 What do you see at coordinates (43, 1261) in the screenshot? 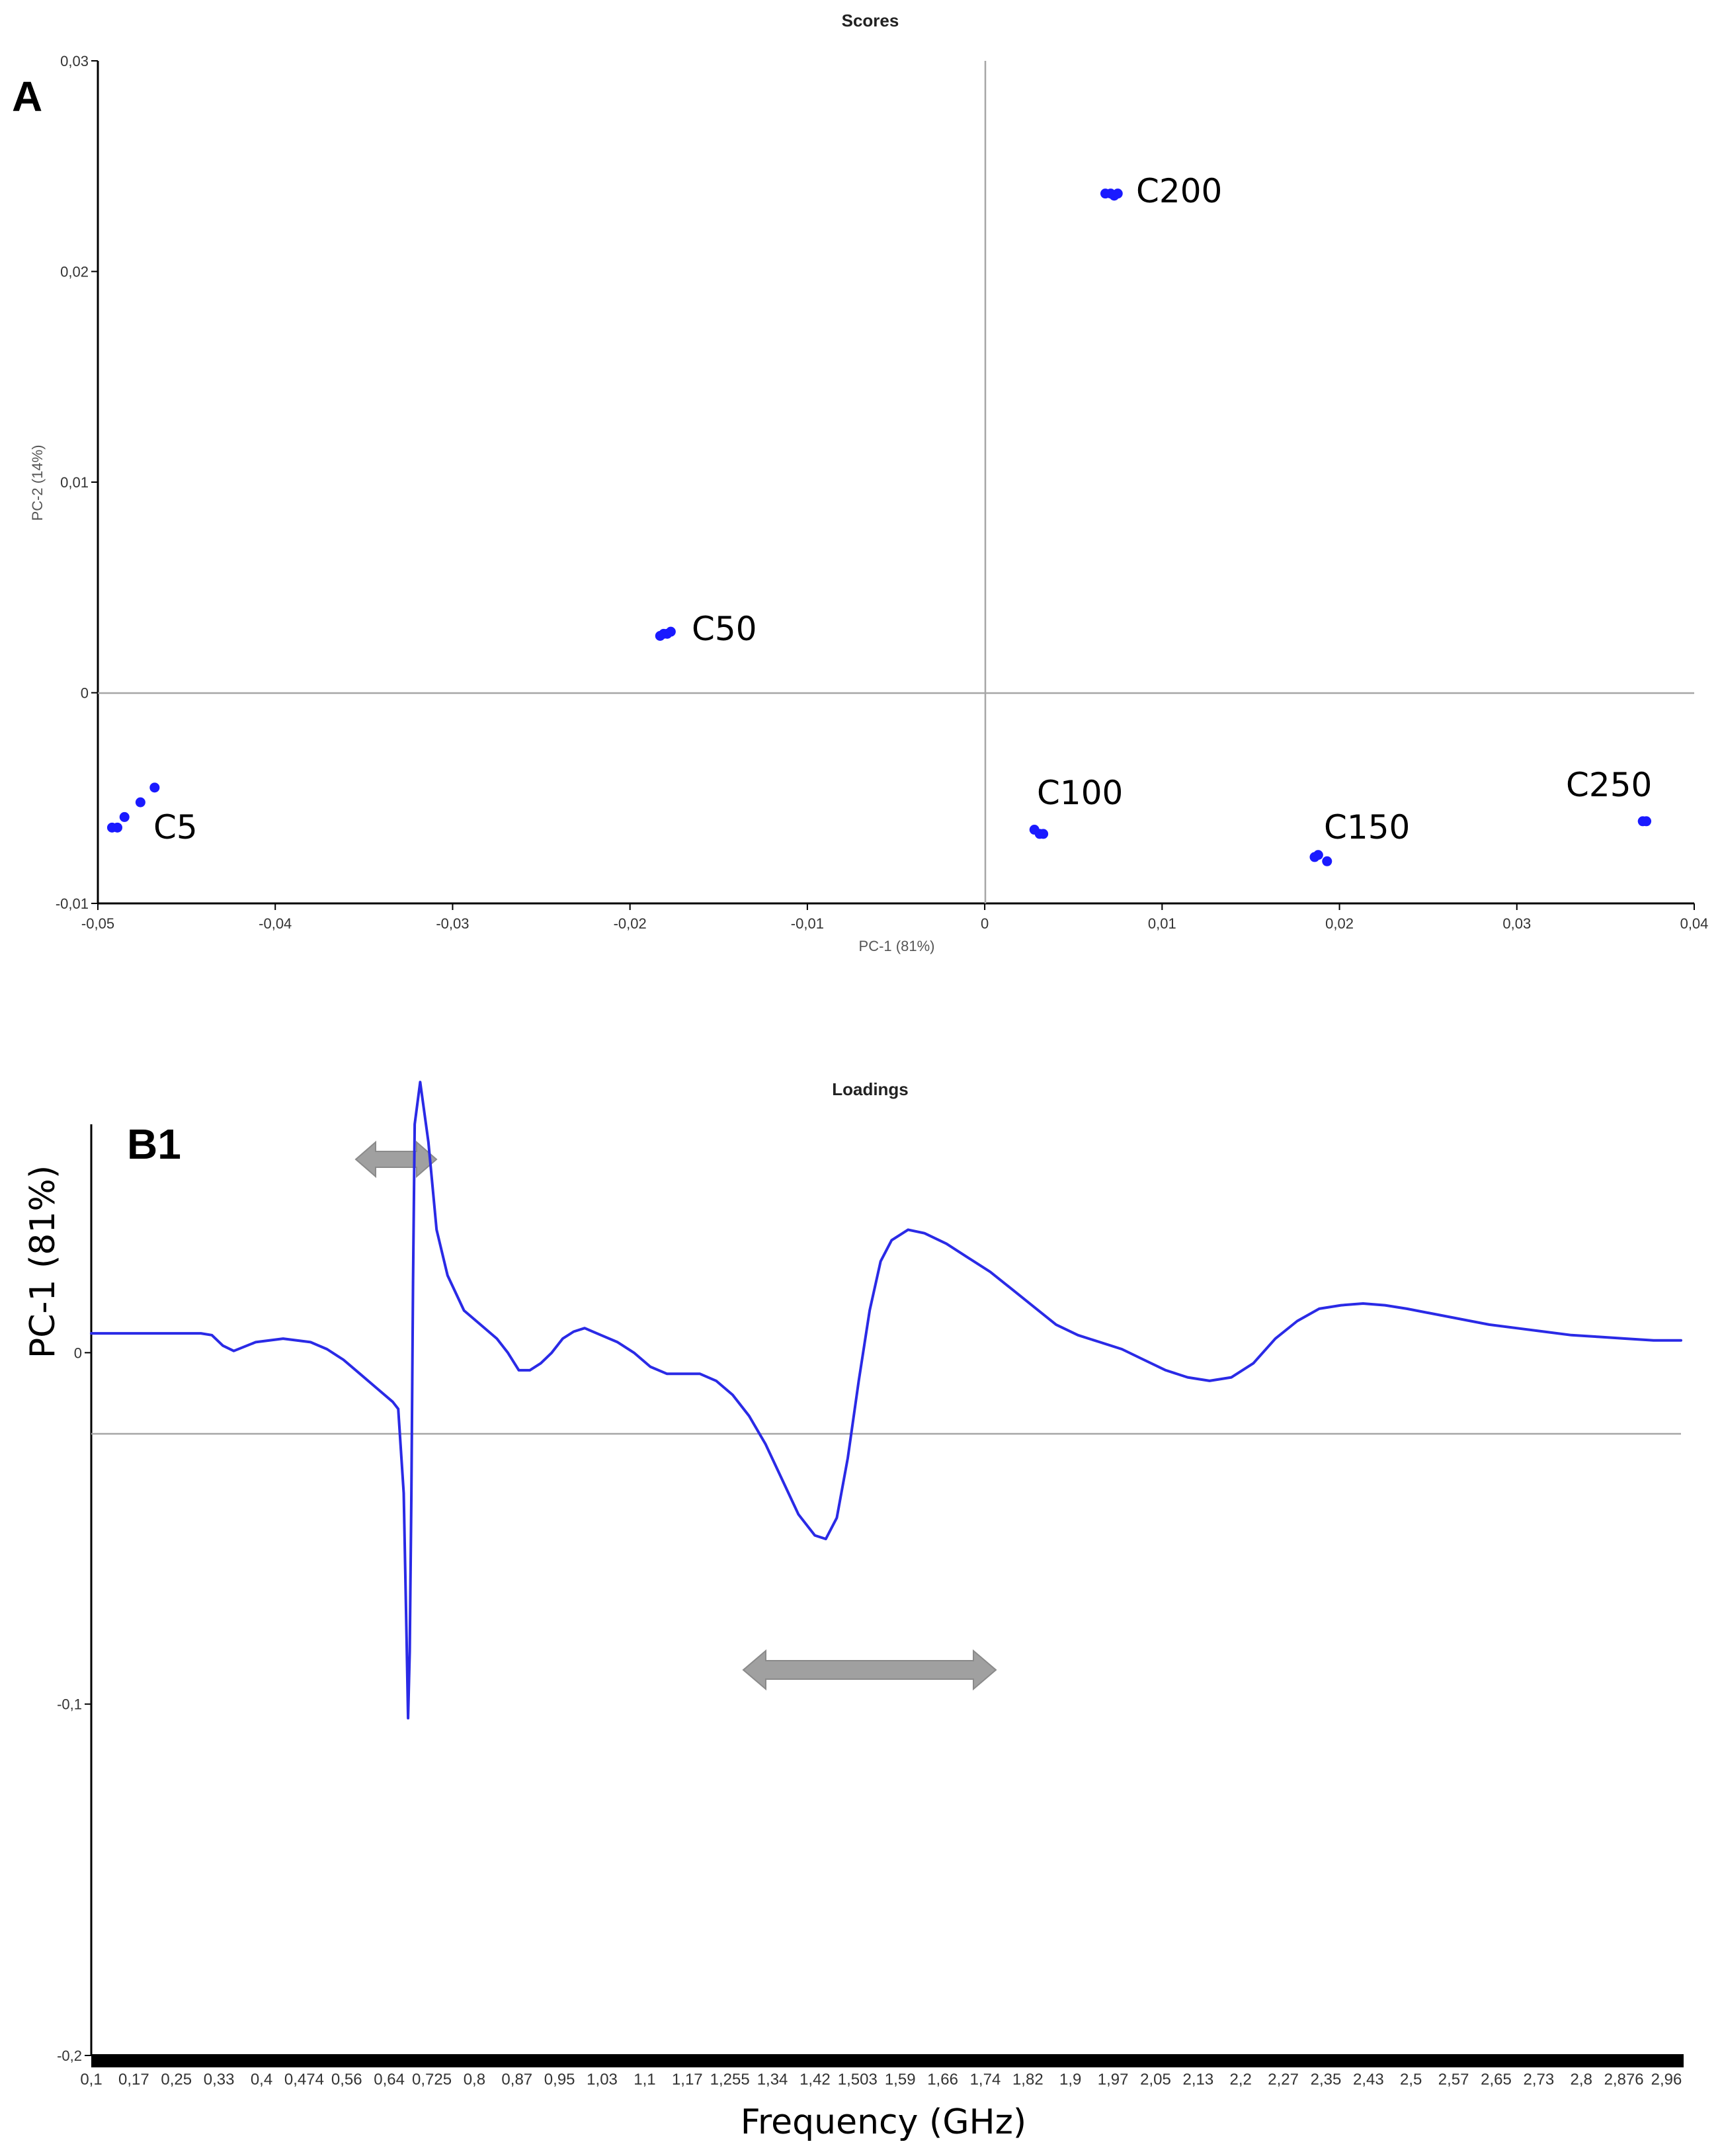
I see `loadings-y-axis-label: PC-1 (81%)` at bounding box center [43, 1261].